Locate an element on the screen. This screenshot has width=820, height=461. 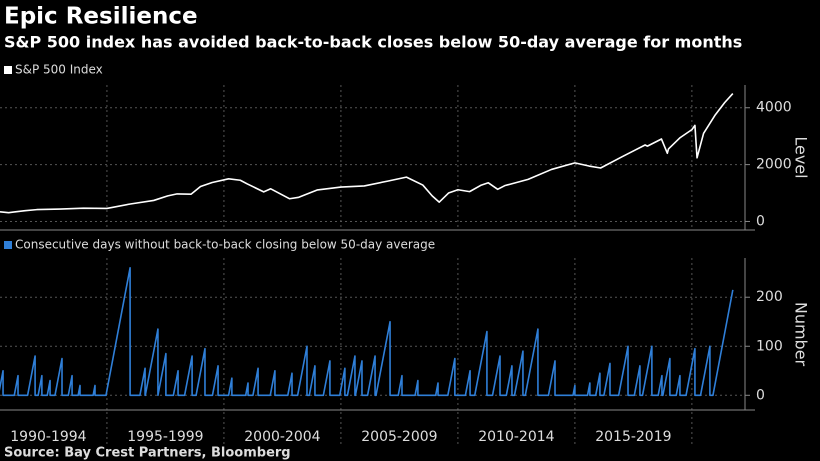
x-tick-label: 2000-2004 is located at coordinates (282, 437).